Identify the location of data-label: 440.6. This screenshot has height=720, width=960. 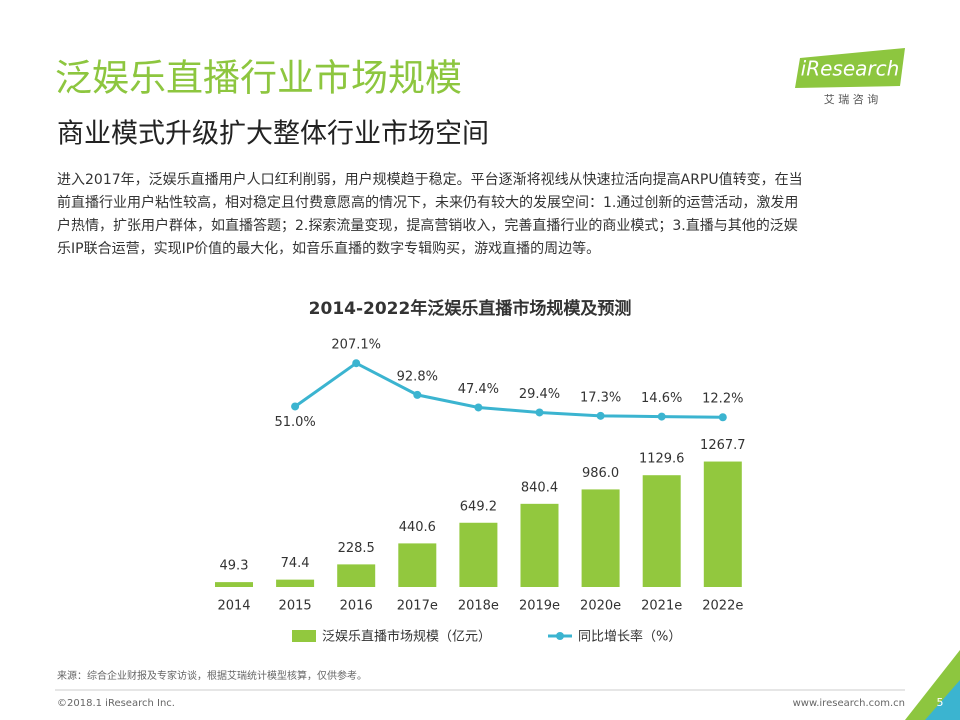
(417, 527).